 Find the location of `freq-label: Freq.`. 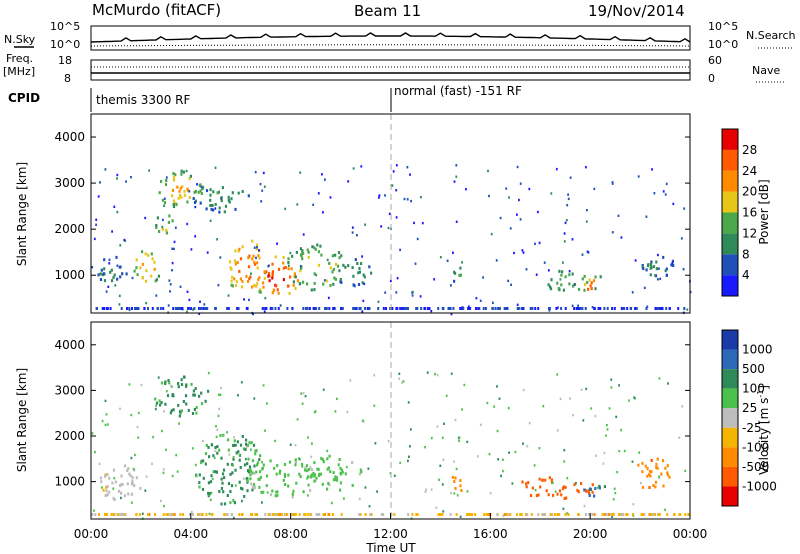

freq-label: Freq. is located at coordinates (19, 58).